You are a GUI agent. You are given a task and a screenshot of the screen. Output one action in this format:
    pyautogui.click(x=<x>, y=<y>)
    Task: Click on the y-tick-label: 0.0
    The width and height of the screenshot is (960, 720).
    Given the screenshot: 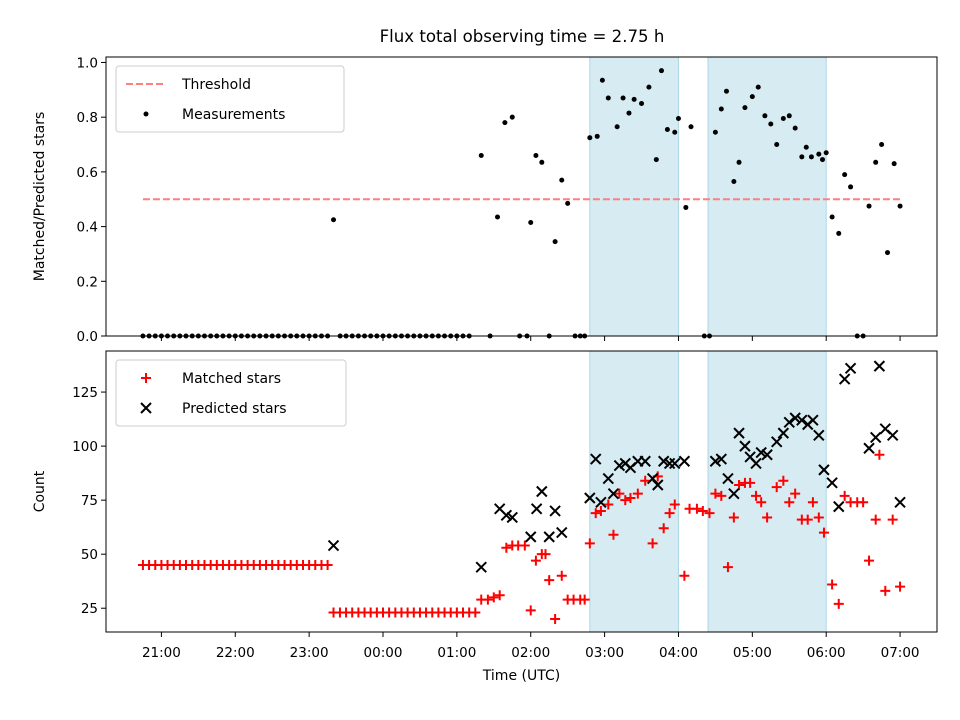 What is the action you would take?
    pyautogui.click(x=87, y=337)
    